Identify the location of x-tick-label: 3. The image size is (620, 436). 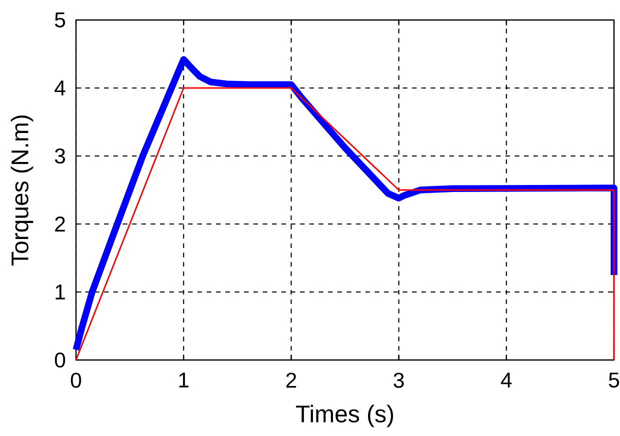
(399, 380).